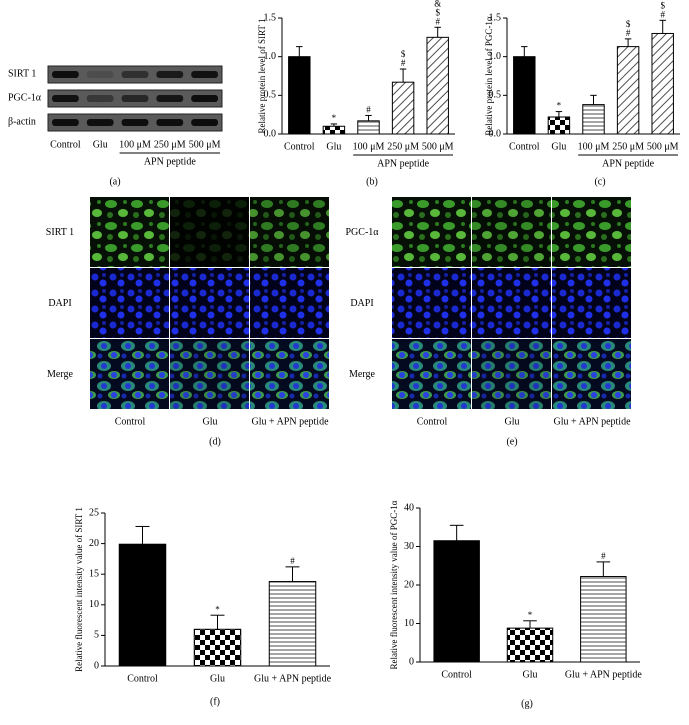  I want to click on blot-lane-label: 250 μM, so click(170, 144).